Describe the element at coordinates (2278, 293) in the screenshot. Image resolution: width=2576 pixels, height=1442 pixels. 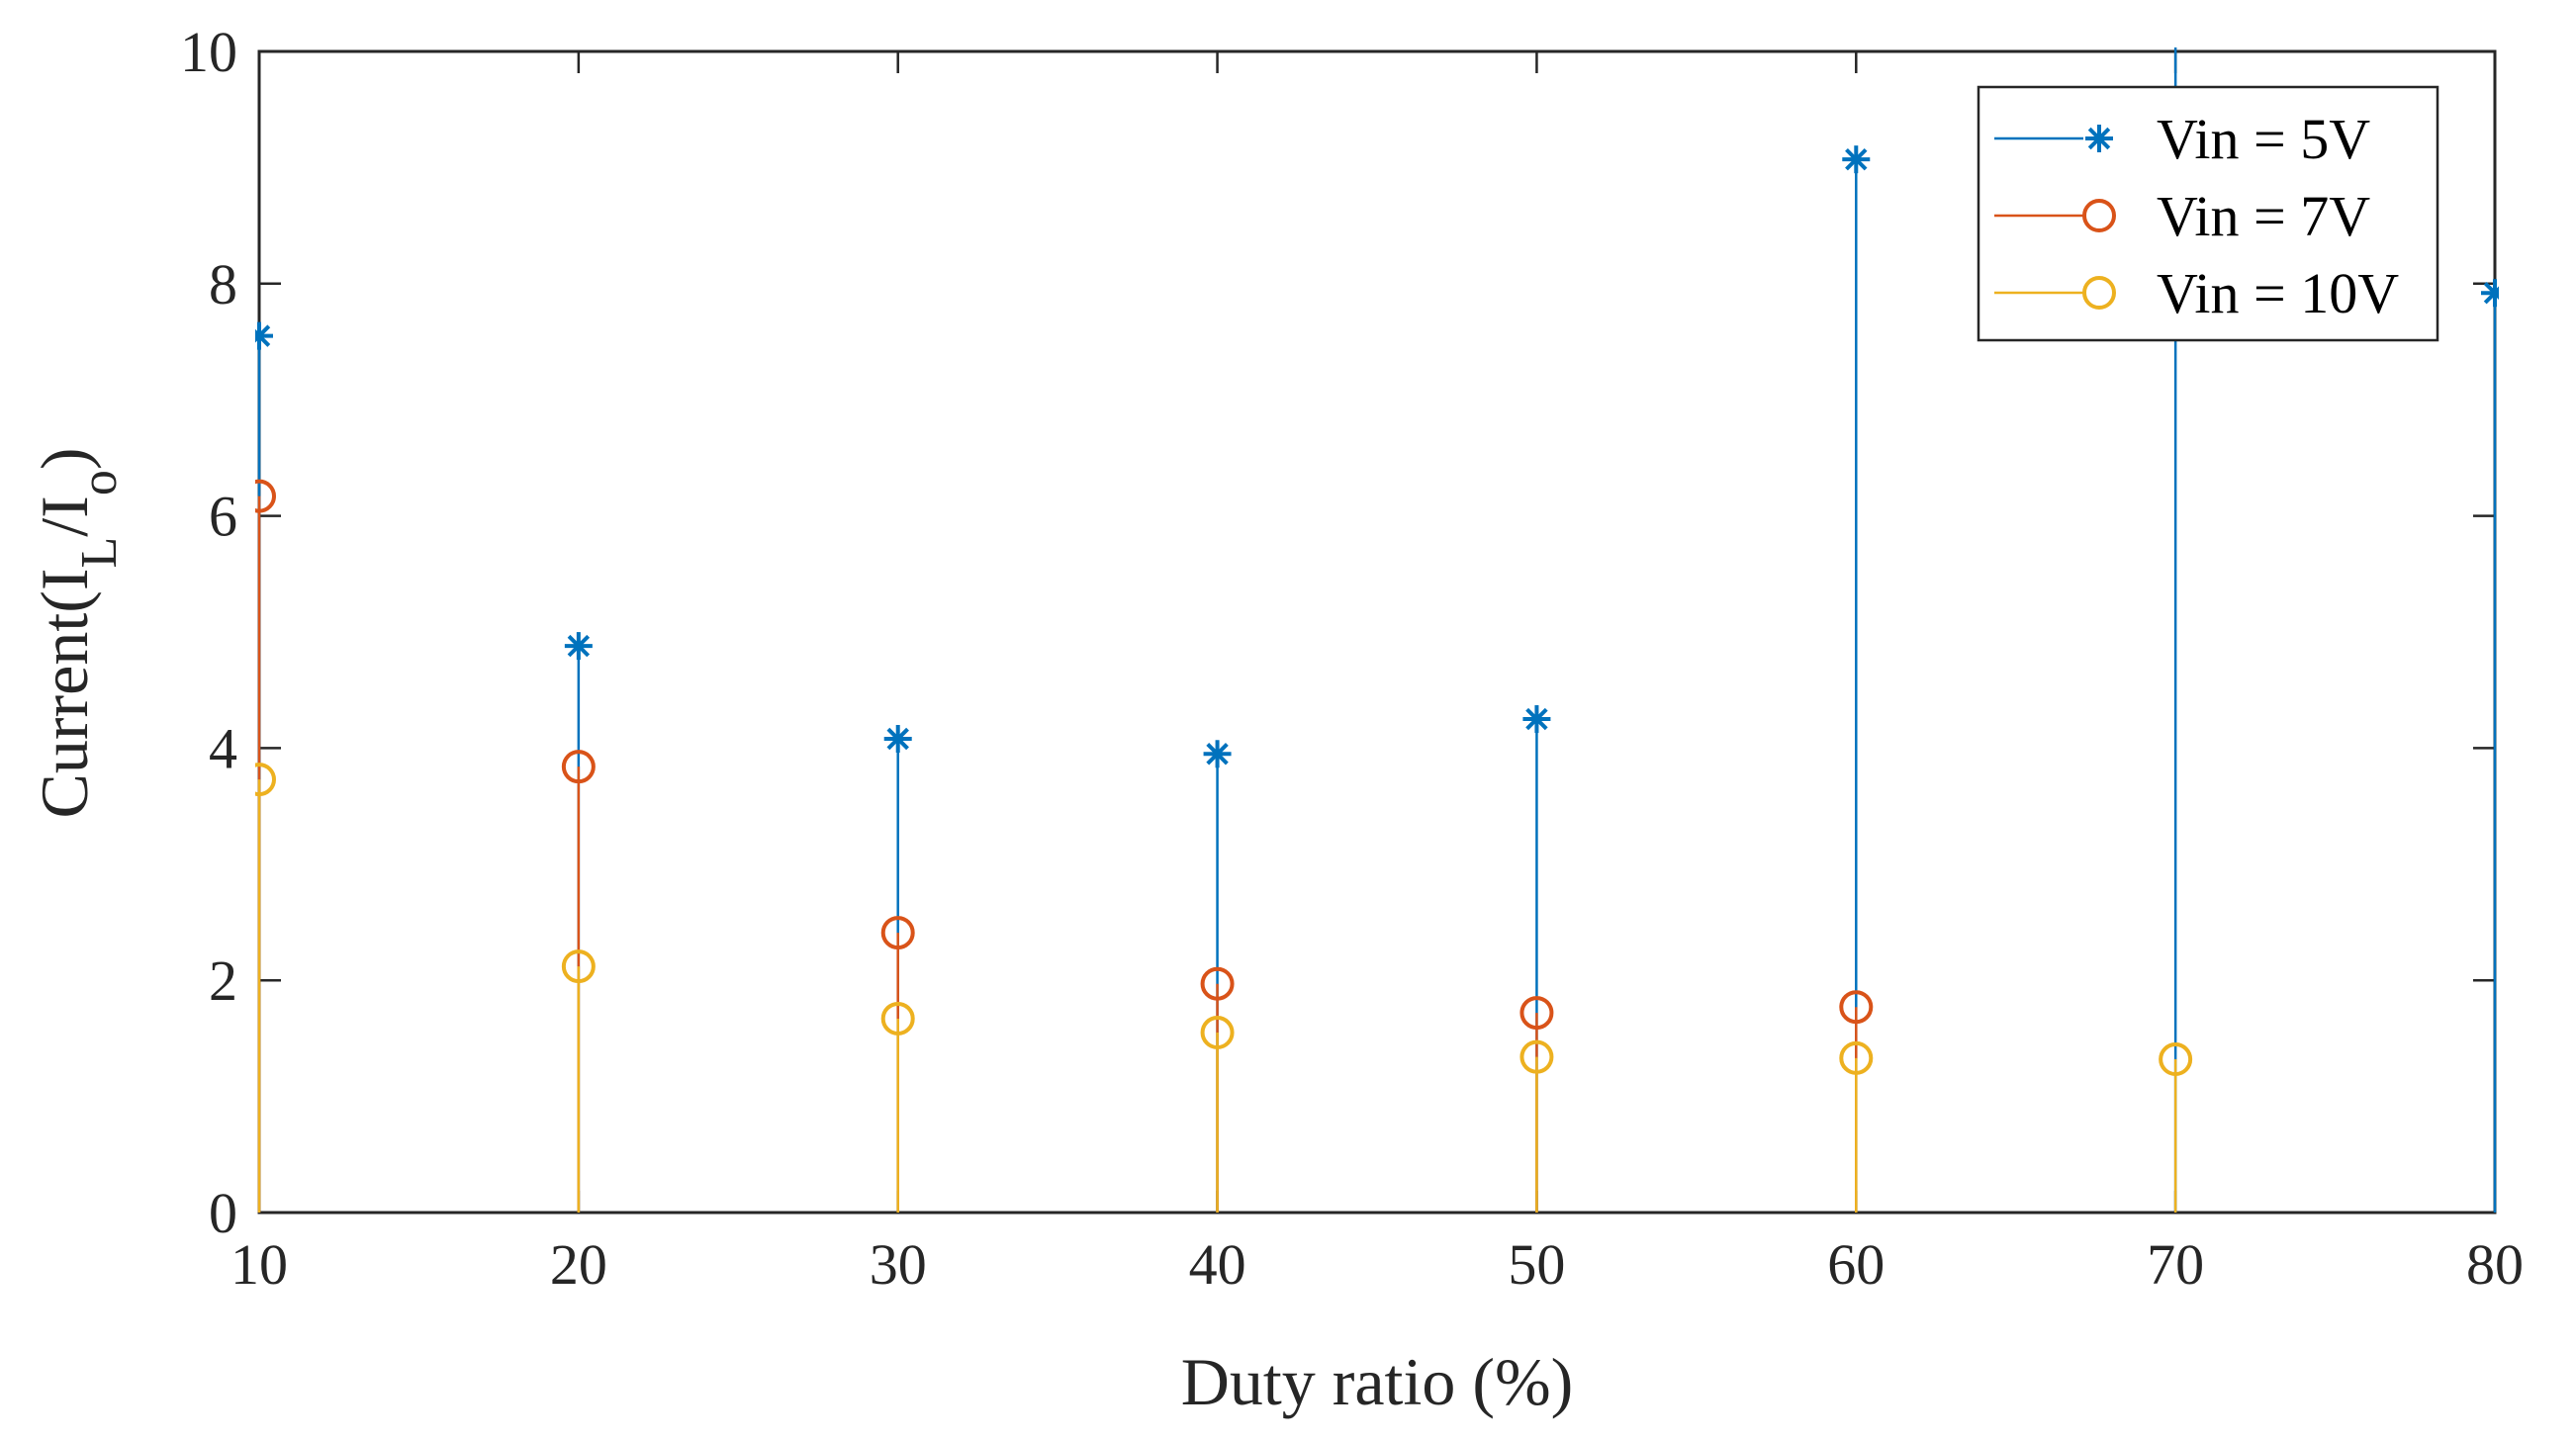
I see `legend-label: Vin = 10V` at that location.